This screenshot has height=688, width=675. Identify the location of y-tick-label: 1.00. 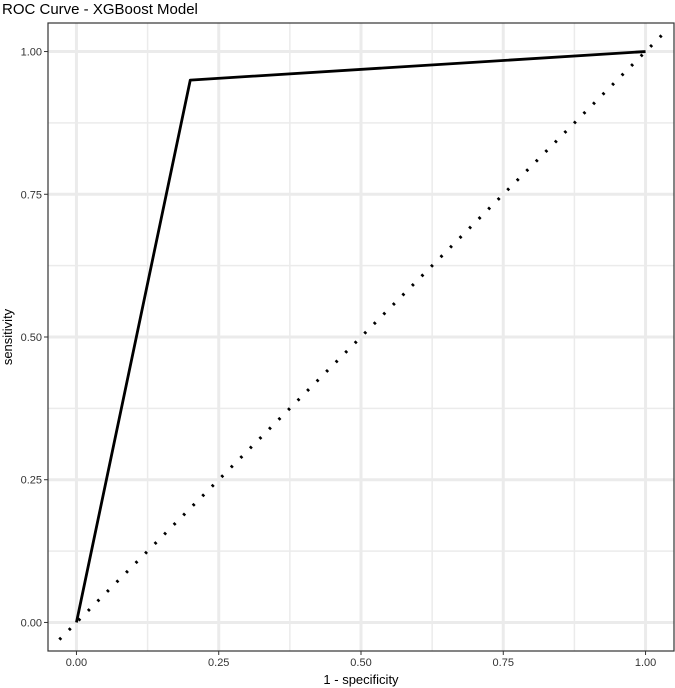
(31, 53).